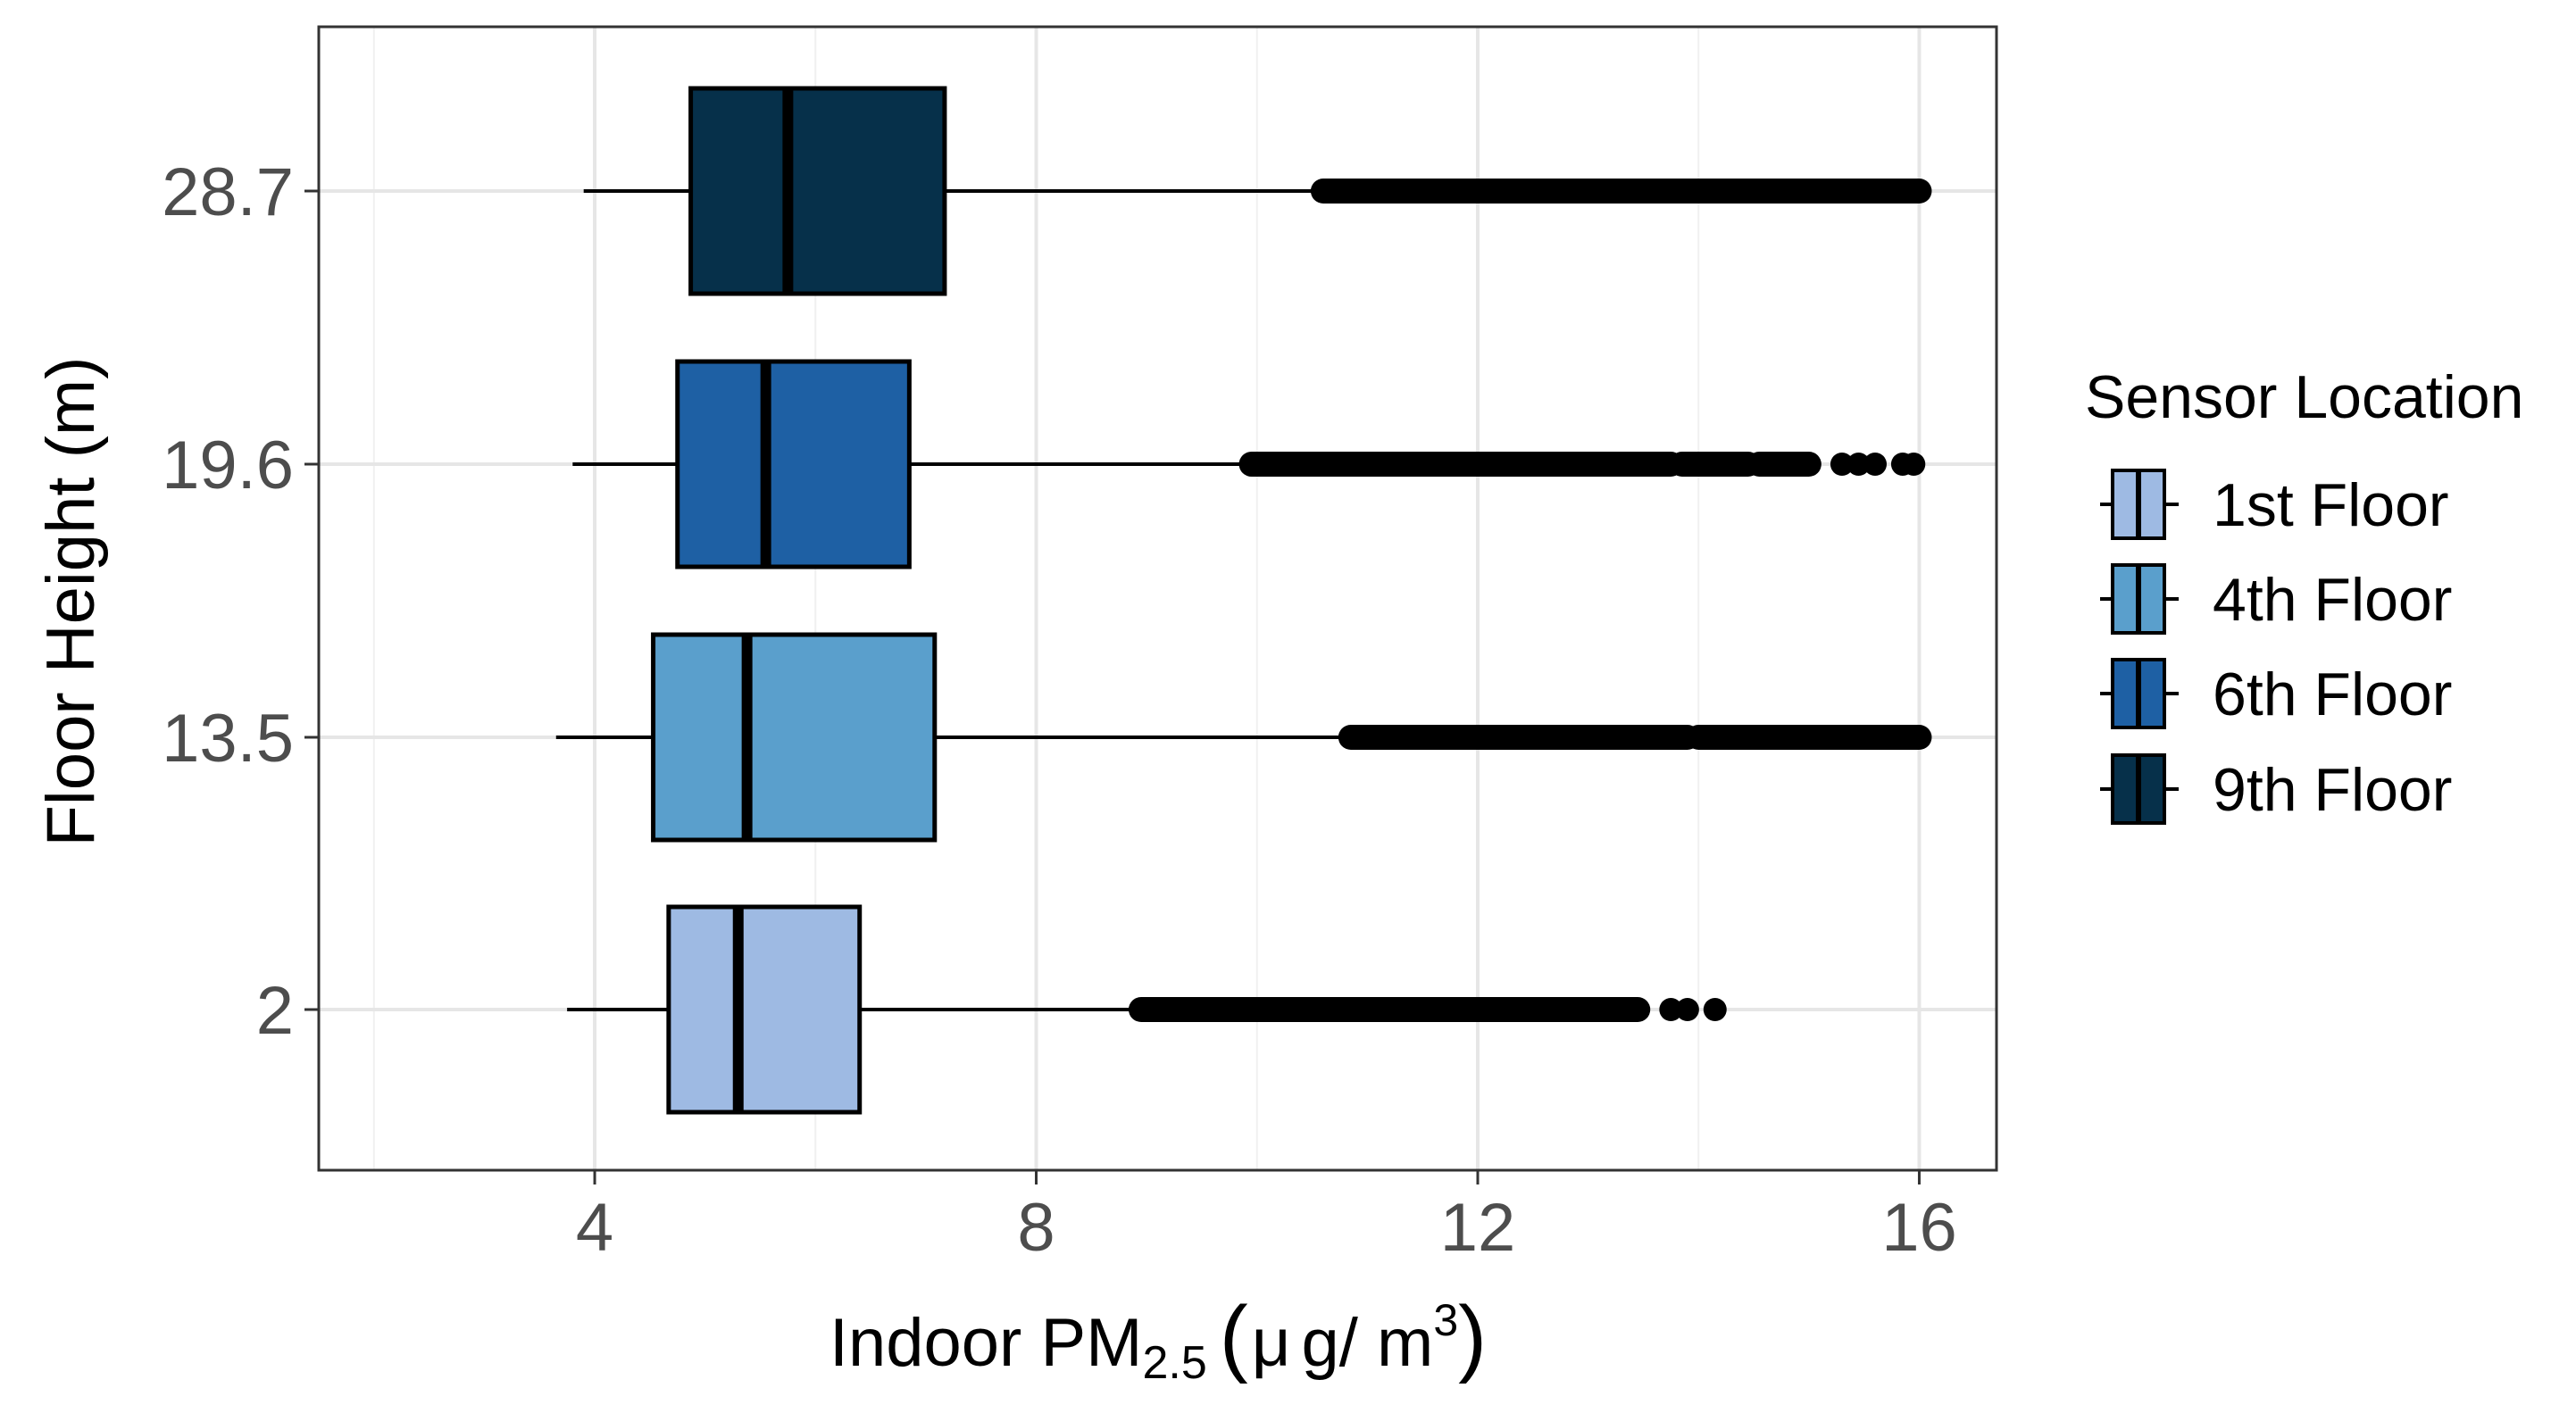  Describe the element at coordinates (1036, 1228) in the screenshot. I see `x-tick-label: 8` at that location.